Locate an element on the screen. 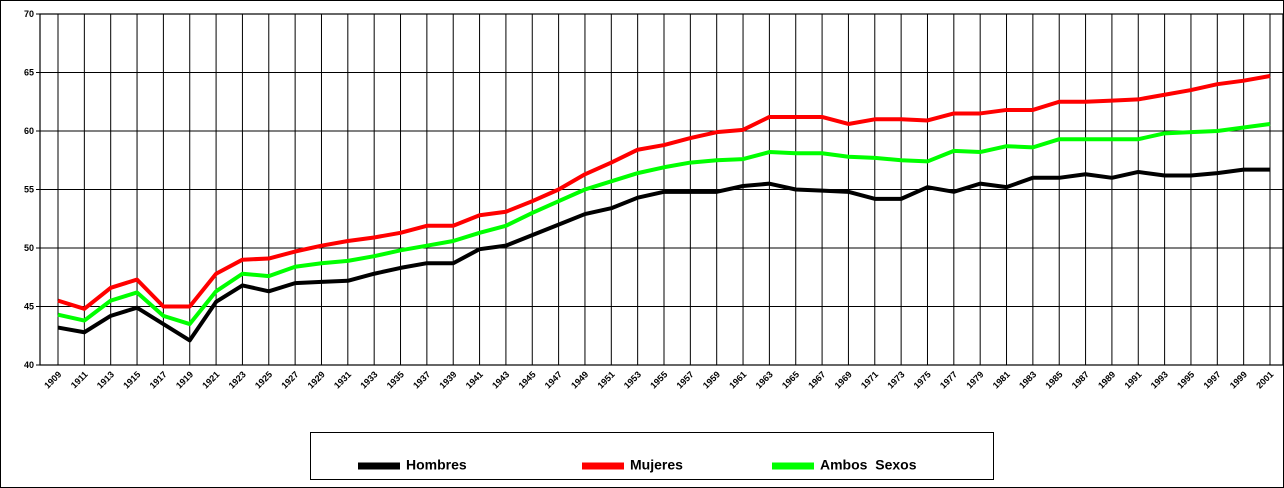  y-tick-label: 65 is located at coordinates (29, 73).